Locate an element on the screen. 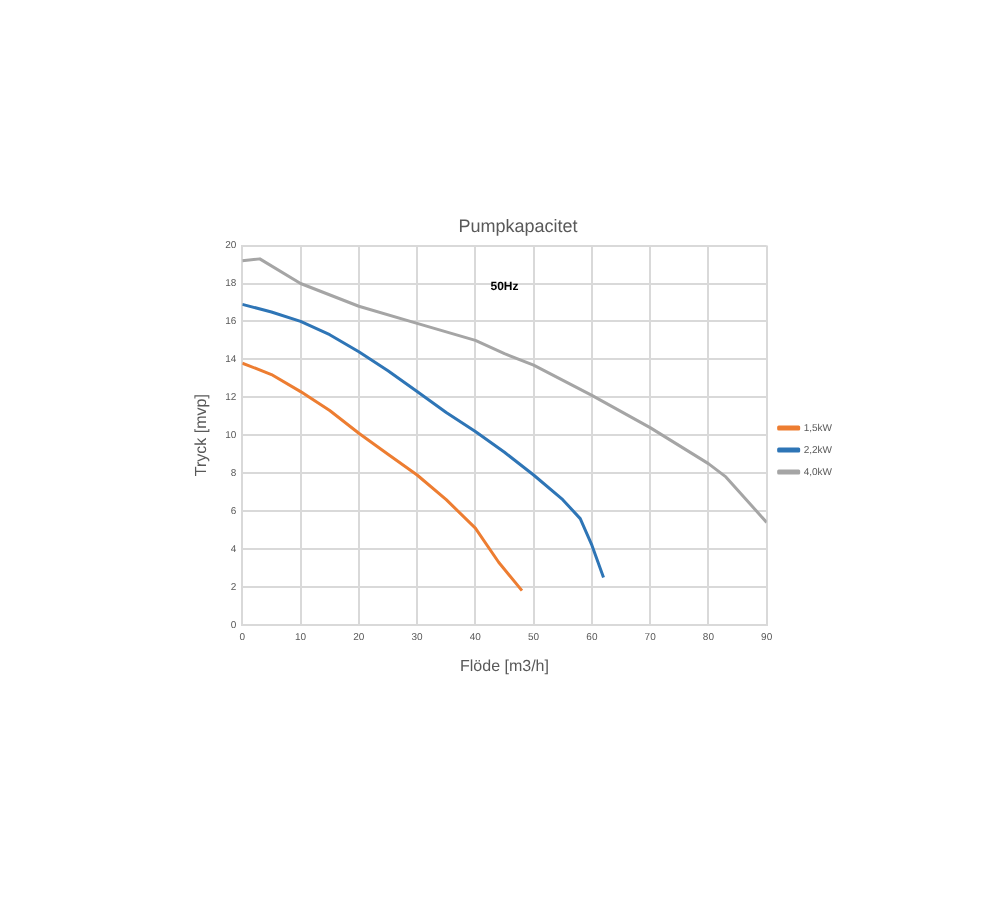 The image size is (1000, 900). y-axis-title: Tryck [mvp] is located at coordinates (201, 435).